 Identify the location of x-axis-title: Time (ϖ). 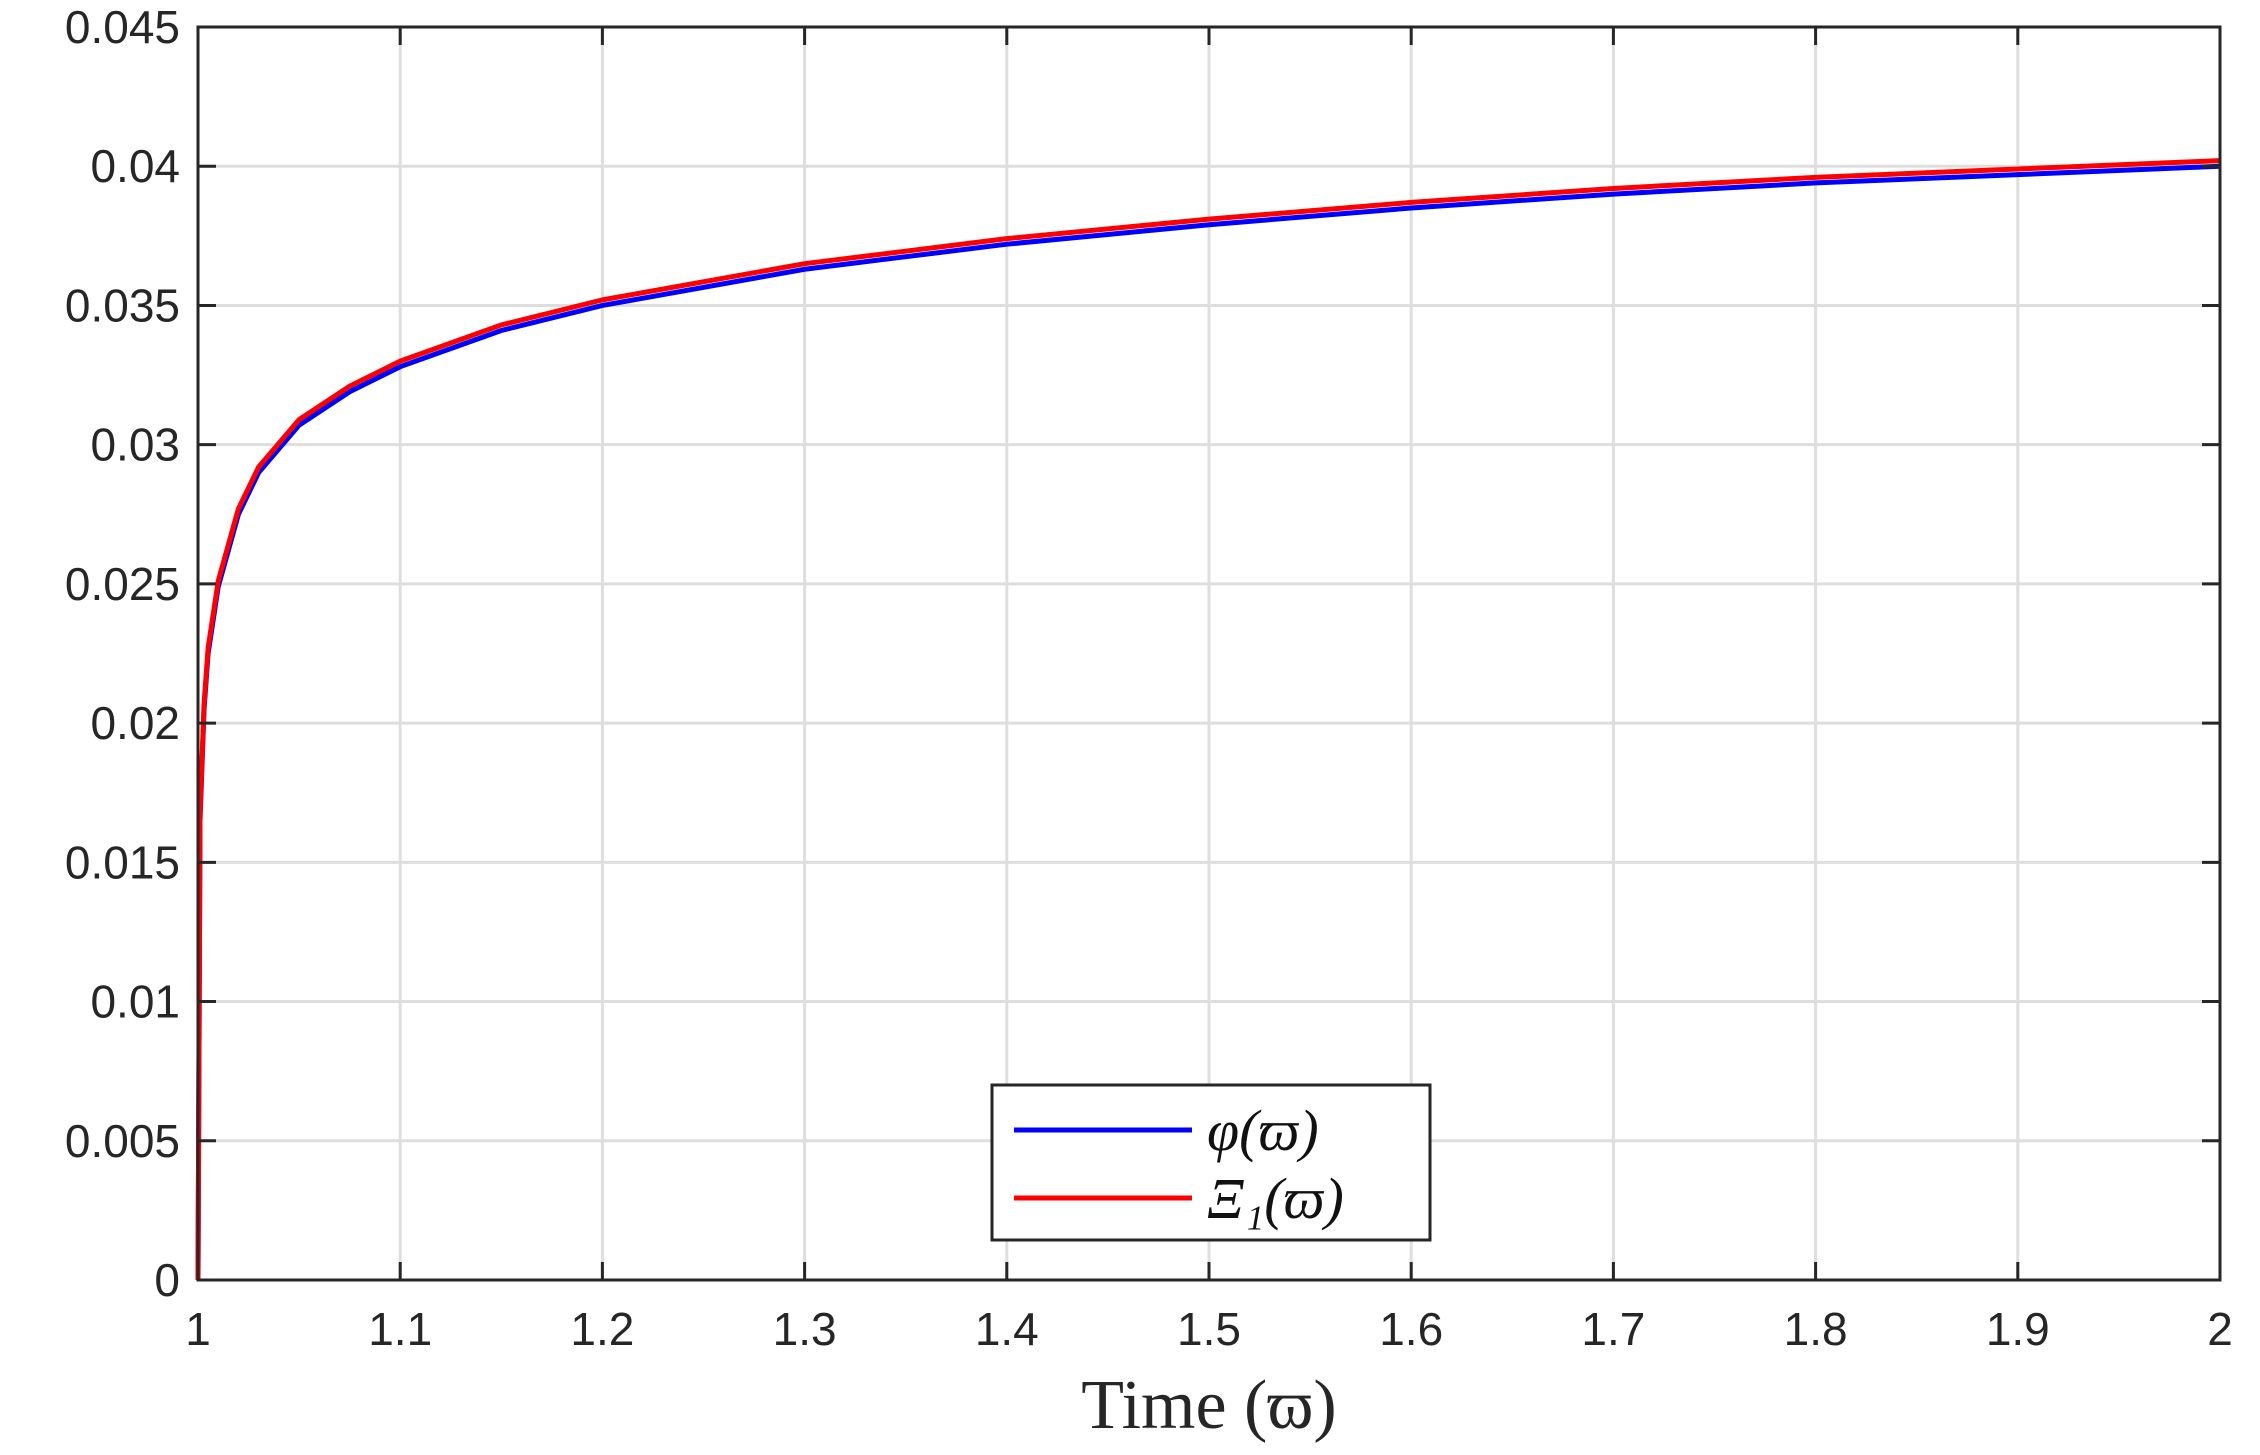
(1208, 1405).